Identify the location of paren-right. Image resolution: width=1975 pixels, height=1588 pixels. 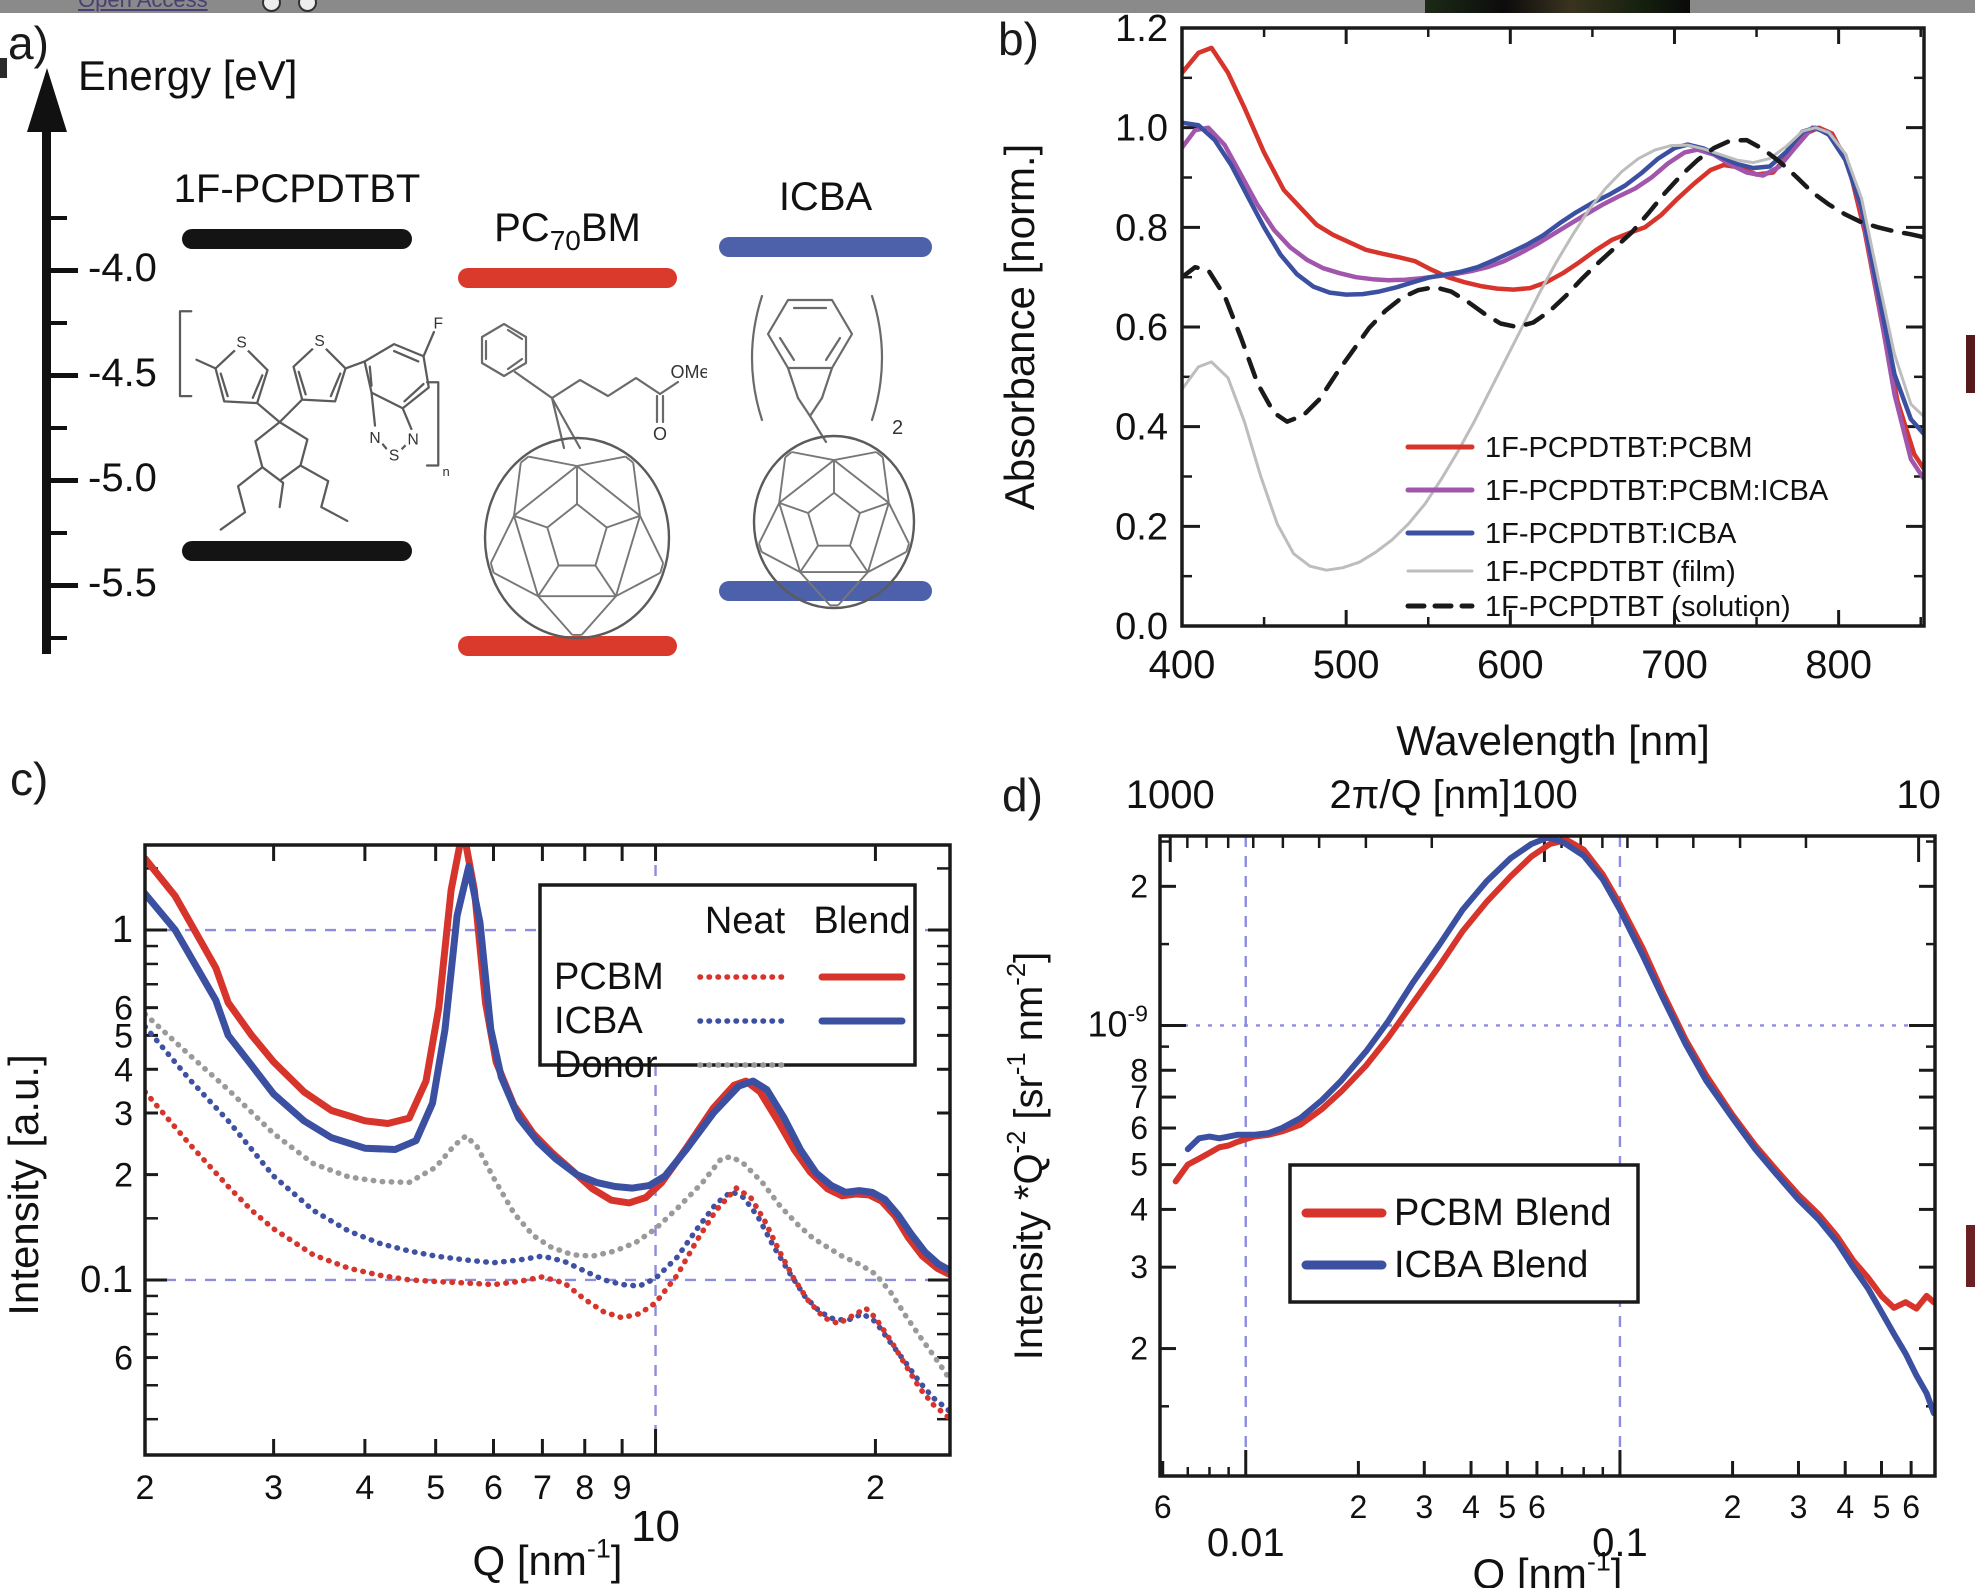
(877, 358).